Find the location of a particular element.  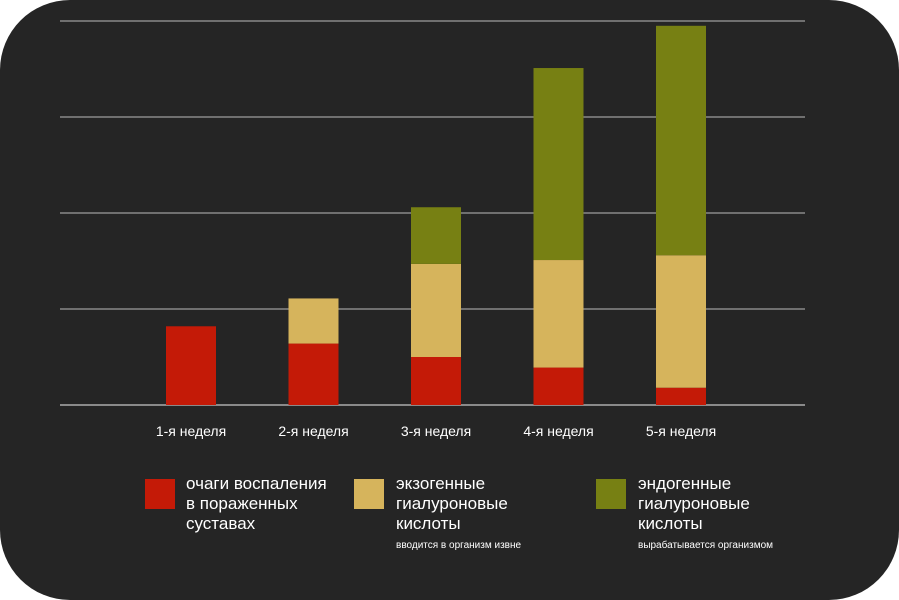

x-tick-label: 5-я неделя is located at coordinates (681, 431).